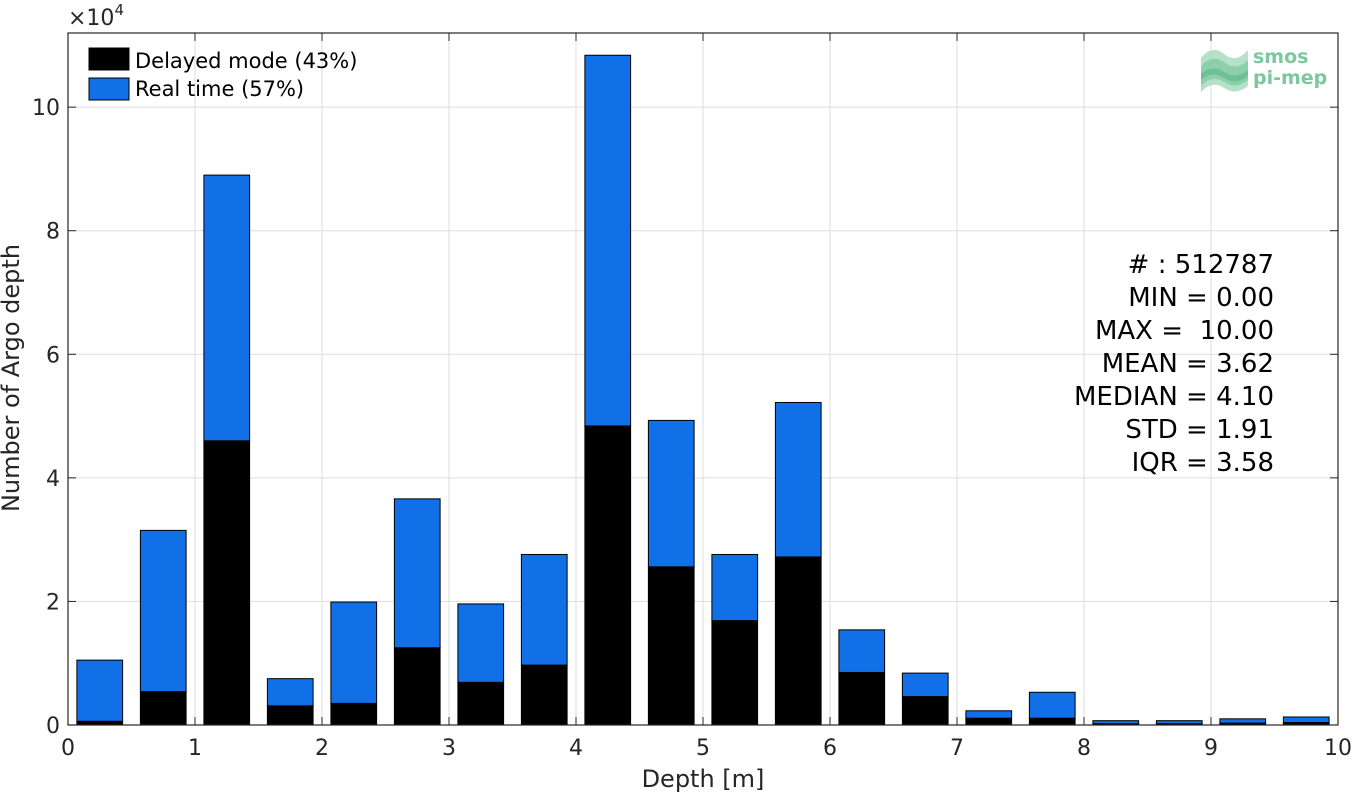 Image resolution: width=1352 pixels, height=794 pixels. I want to click on x-tick-label: 4, so click(576, 748).